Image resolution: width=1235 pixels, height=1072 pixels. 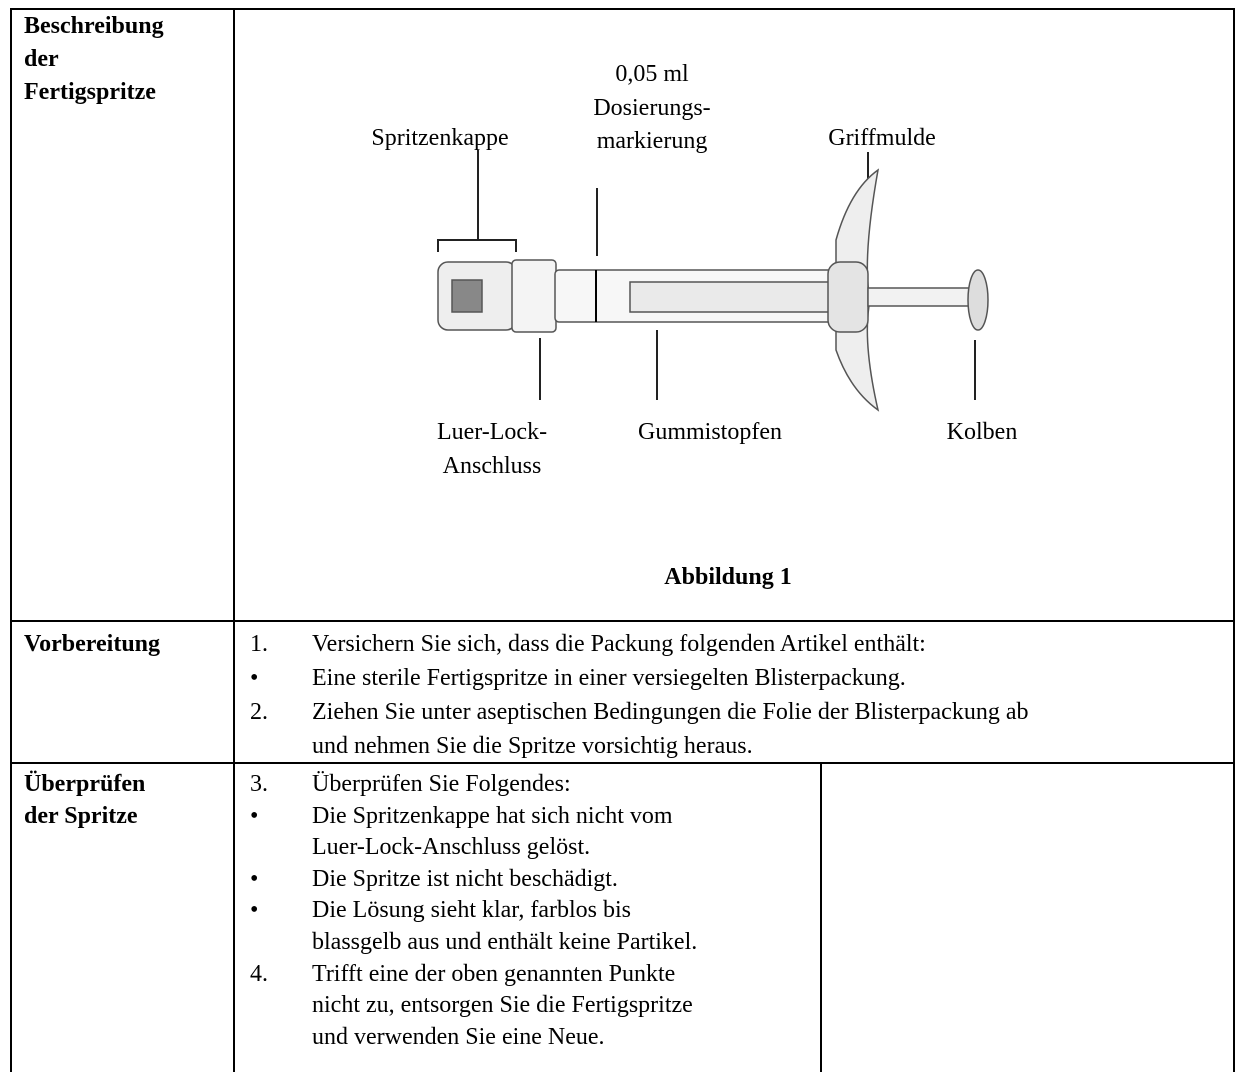 What do you see at coordinates (92, 644) in the screenshot?
I see `row-heading: Vorbereitung` at bounding box center [92, 644].